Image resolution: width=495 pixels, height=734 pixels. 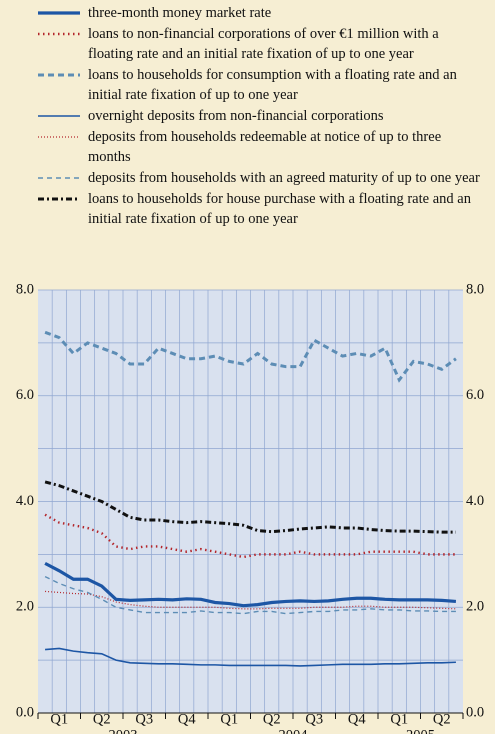 What do you see at coordinates (294, 730) in the screenshot?
I see `year-label: 2004` at bounding box center [294, 730].